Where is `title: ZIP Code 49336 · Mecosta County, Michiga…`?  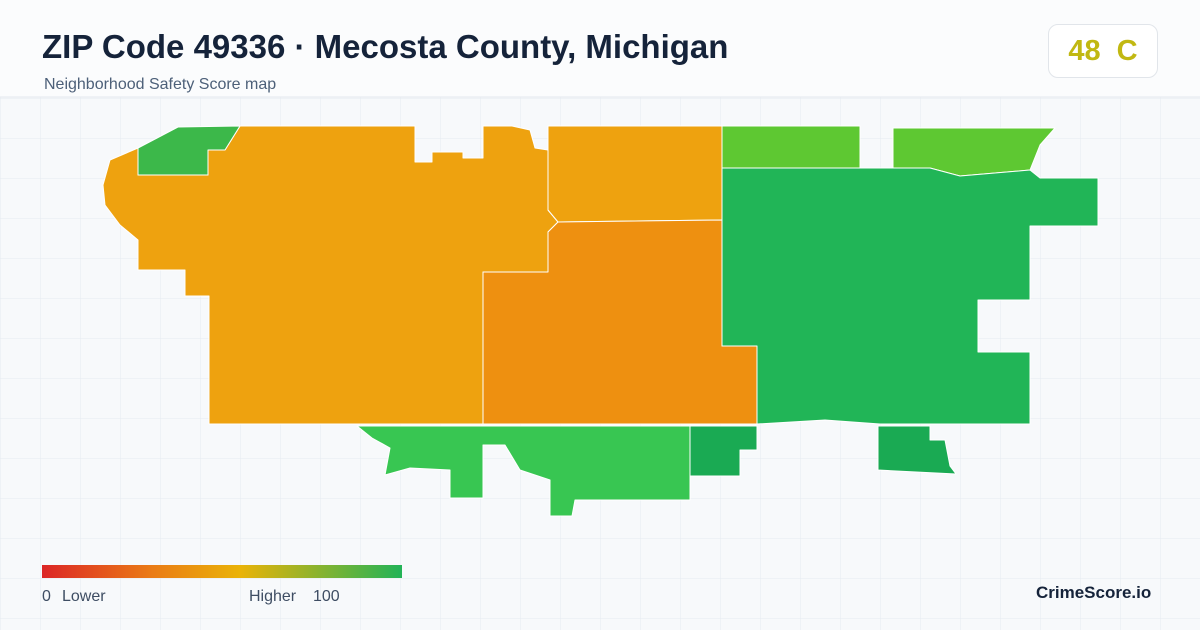 title: ZIP Code 49336 · Mecosta County, Michiga… is located at coordinates (385, 46).